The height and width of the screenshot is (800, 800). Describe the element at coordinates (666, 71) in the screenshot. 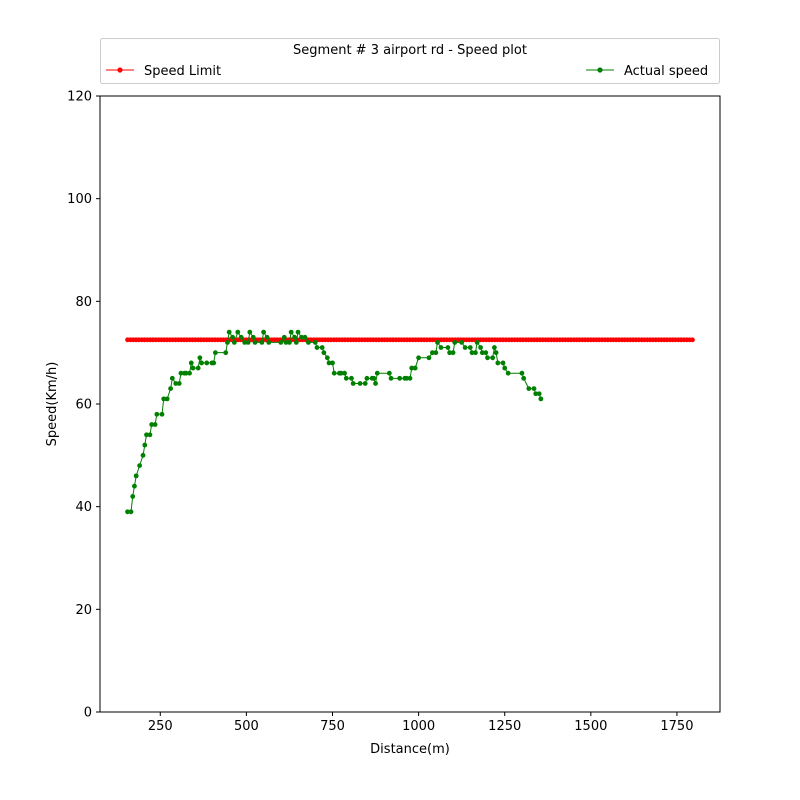

I see `legend-label-actual-speed: Actual speed` at that location.